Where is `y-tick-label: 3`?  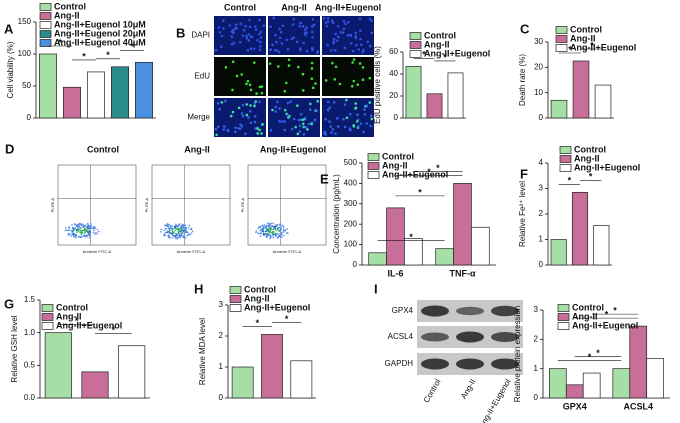
y-tick-label: 3 is located at coordinates (541, 188).